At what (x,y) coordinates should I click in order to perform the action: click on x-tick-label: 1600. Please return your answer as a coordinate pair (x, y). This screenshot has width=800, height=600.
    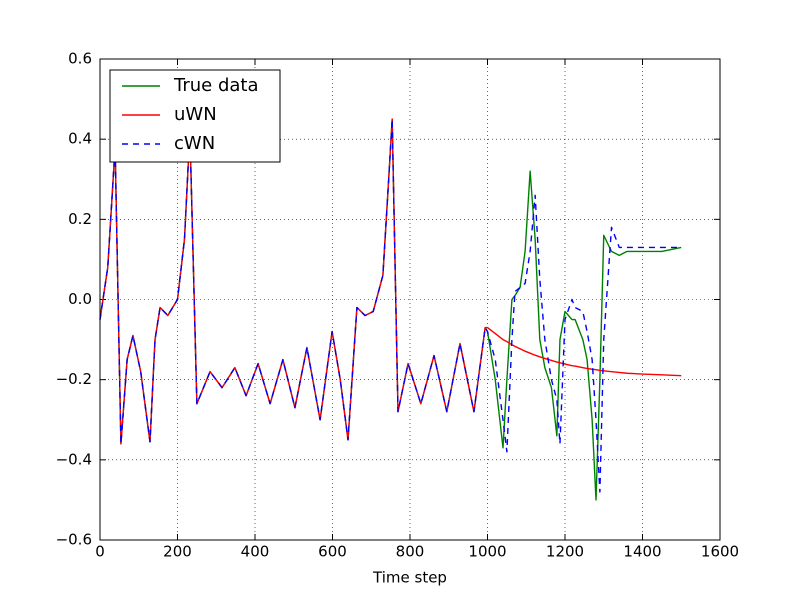
    Looking at the image, I should click on (720, 552).